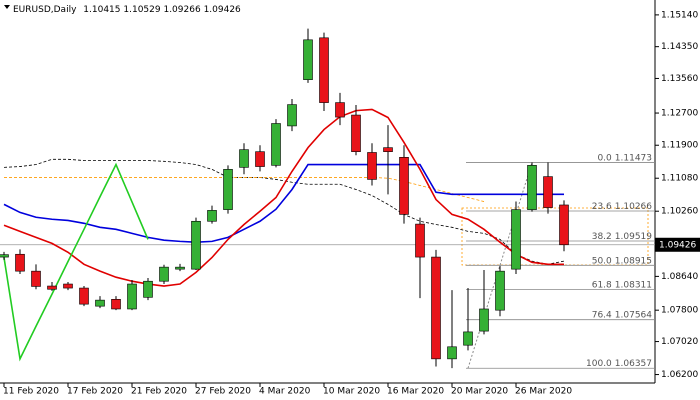 The height and width of the screenshot is (400, 700). I want to click on y-tick-label: 1.07020, so click(679, 342).